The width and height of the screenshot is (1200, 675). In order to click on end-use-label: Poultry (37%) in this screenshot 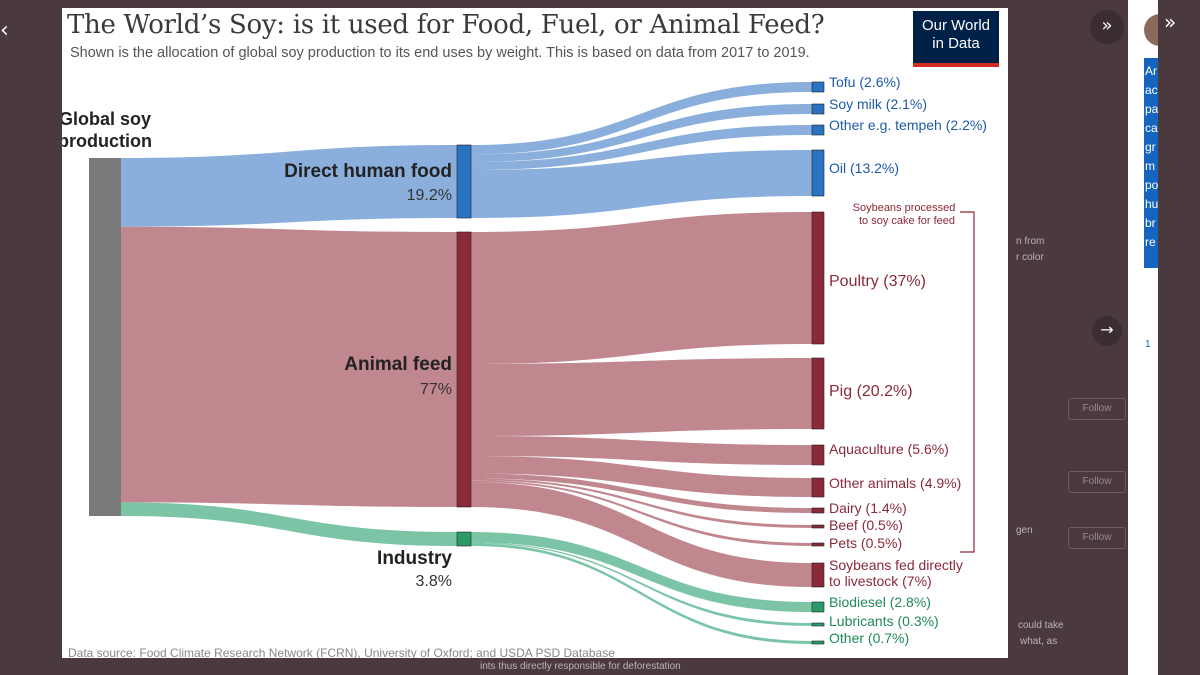, I will do `click(877, 281)`.